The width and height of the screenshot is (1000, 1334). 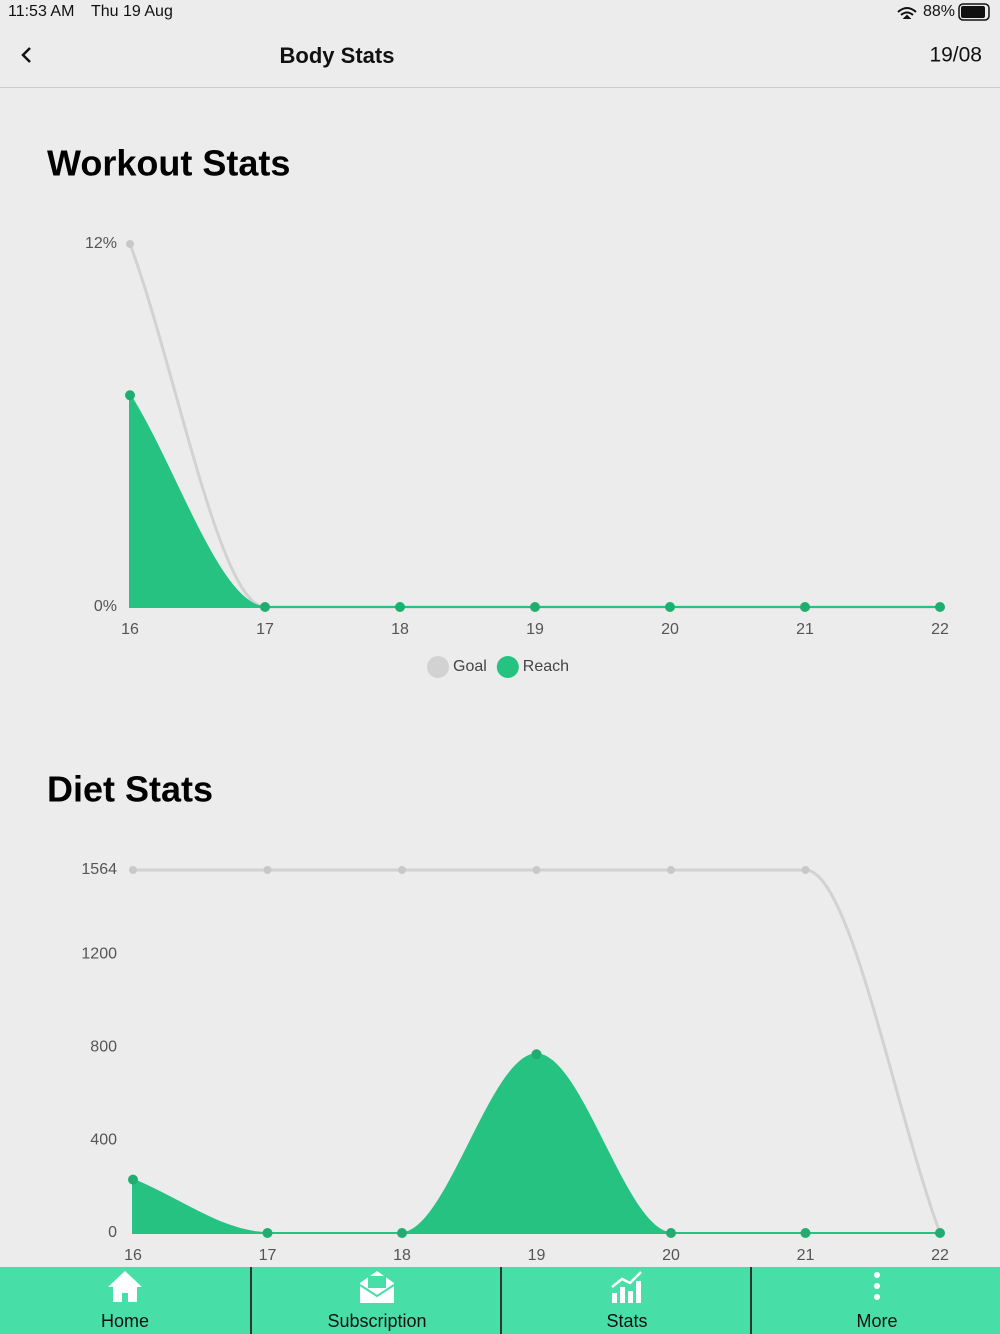 I want to click on status-time: 11:53 AM, so click(x=41, y=11).